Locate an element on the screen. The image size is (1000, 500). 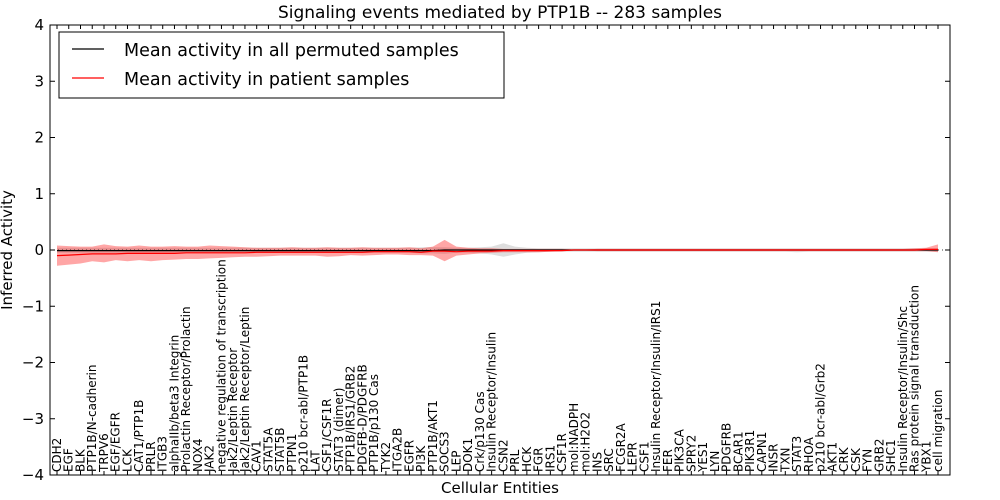
x-tick-label: PDGFB-D/PDGFRB is located at coordinates (362, 418).